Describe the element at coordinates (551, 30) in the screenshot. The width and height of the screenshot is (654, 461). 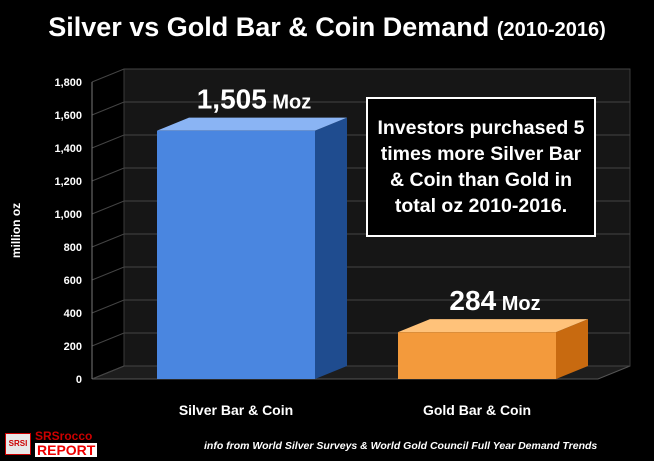
I see `title-period: (2010-2016)` at that location.